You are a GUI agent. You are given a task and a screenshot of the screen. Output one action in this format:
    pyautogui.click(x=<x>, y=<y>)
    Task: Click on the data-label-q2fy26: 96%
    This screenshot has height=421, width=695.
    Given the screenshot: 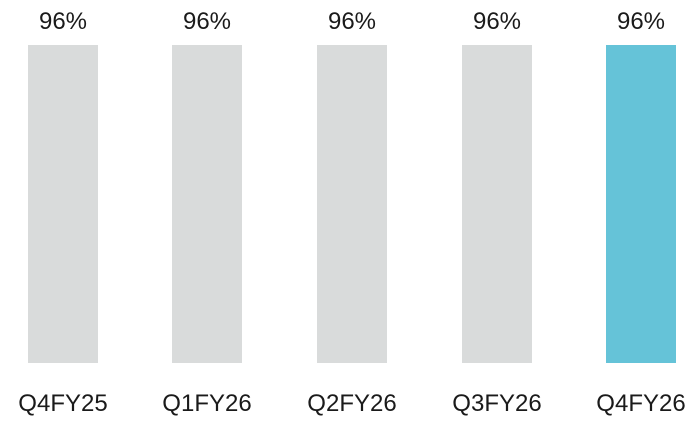 What is the action you would take?
    pyautogui.click(x=352, y=21)
    